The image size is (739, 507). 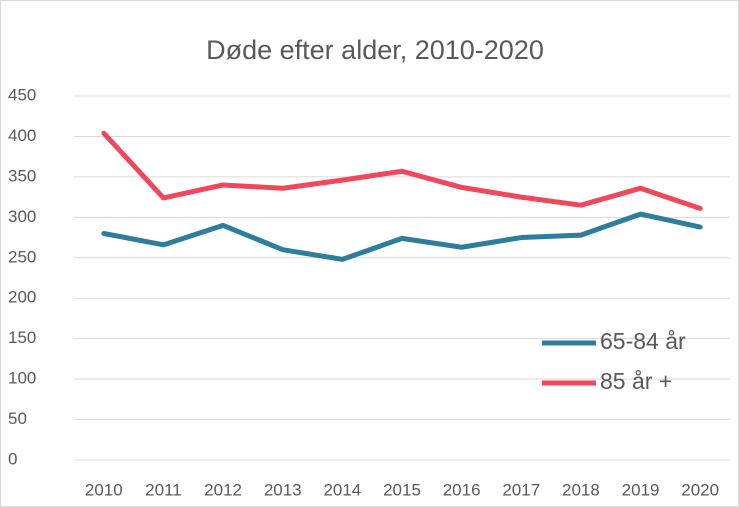 I want to click on y-tick-label: 250, so click(x=22, y=256).